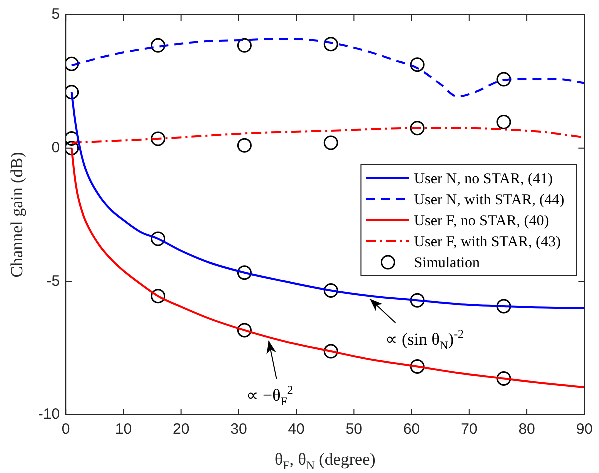  I want to click on x-tick-label: 90, so click(584, 429).